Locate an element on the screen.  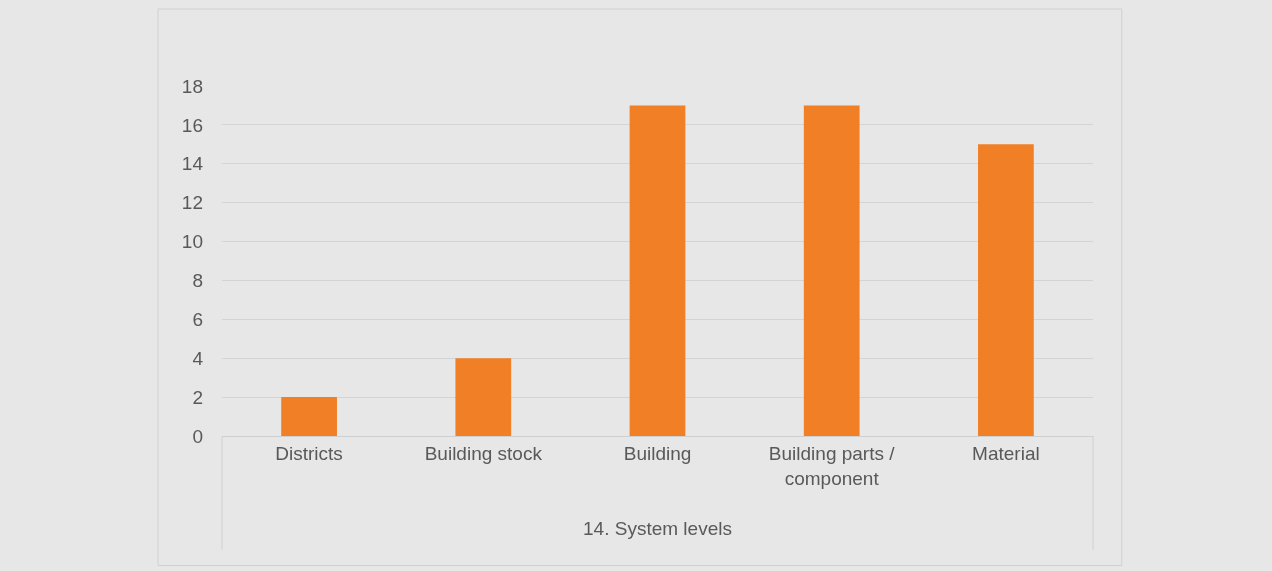
y-tick-label: 18 is located at coordinates (192, 86).